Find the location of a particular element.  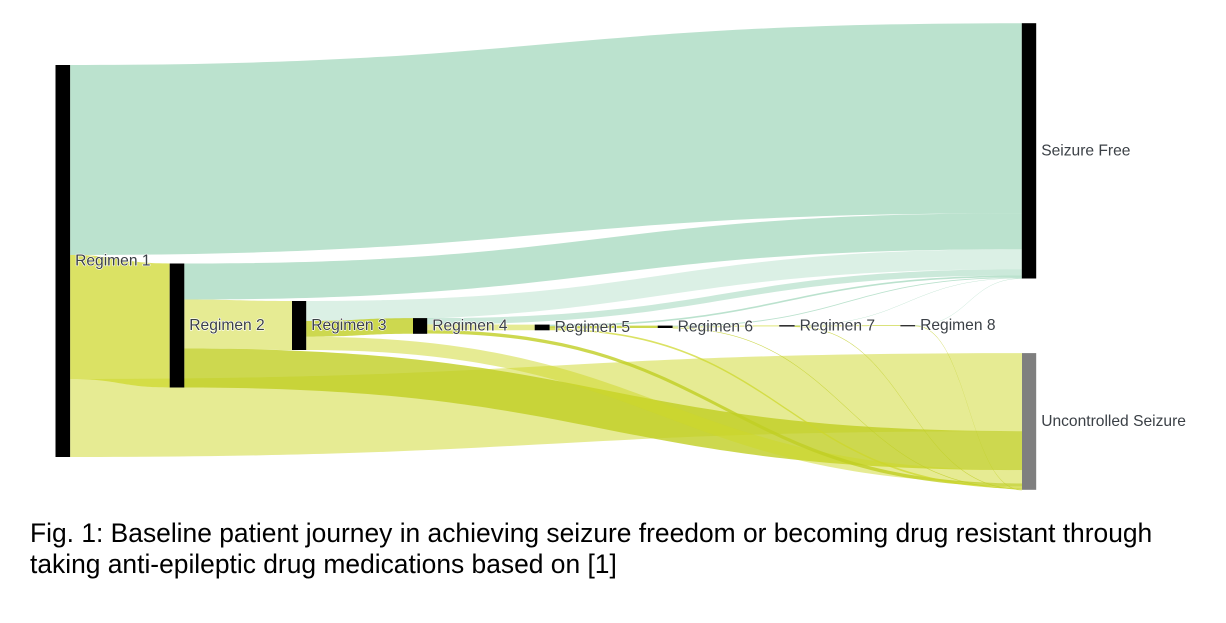

svg-text: Regimen 8 is located at coordinates (957, 325).